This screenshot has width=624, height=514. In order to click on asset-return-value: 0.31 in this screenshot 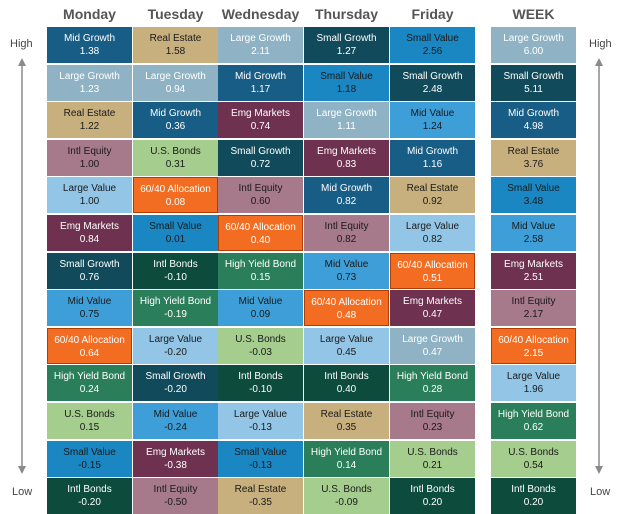, I will do `click(175, 164)`.